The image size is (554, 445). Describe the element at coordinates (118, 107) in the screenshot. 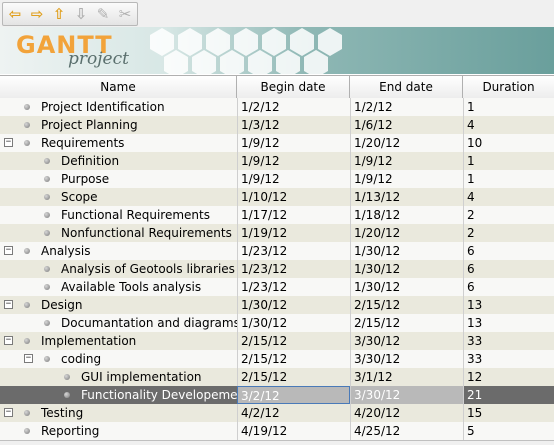

I see `task-name-cell: Project Identification` at that location.